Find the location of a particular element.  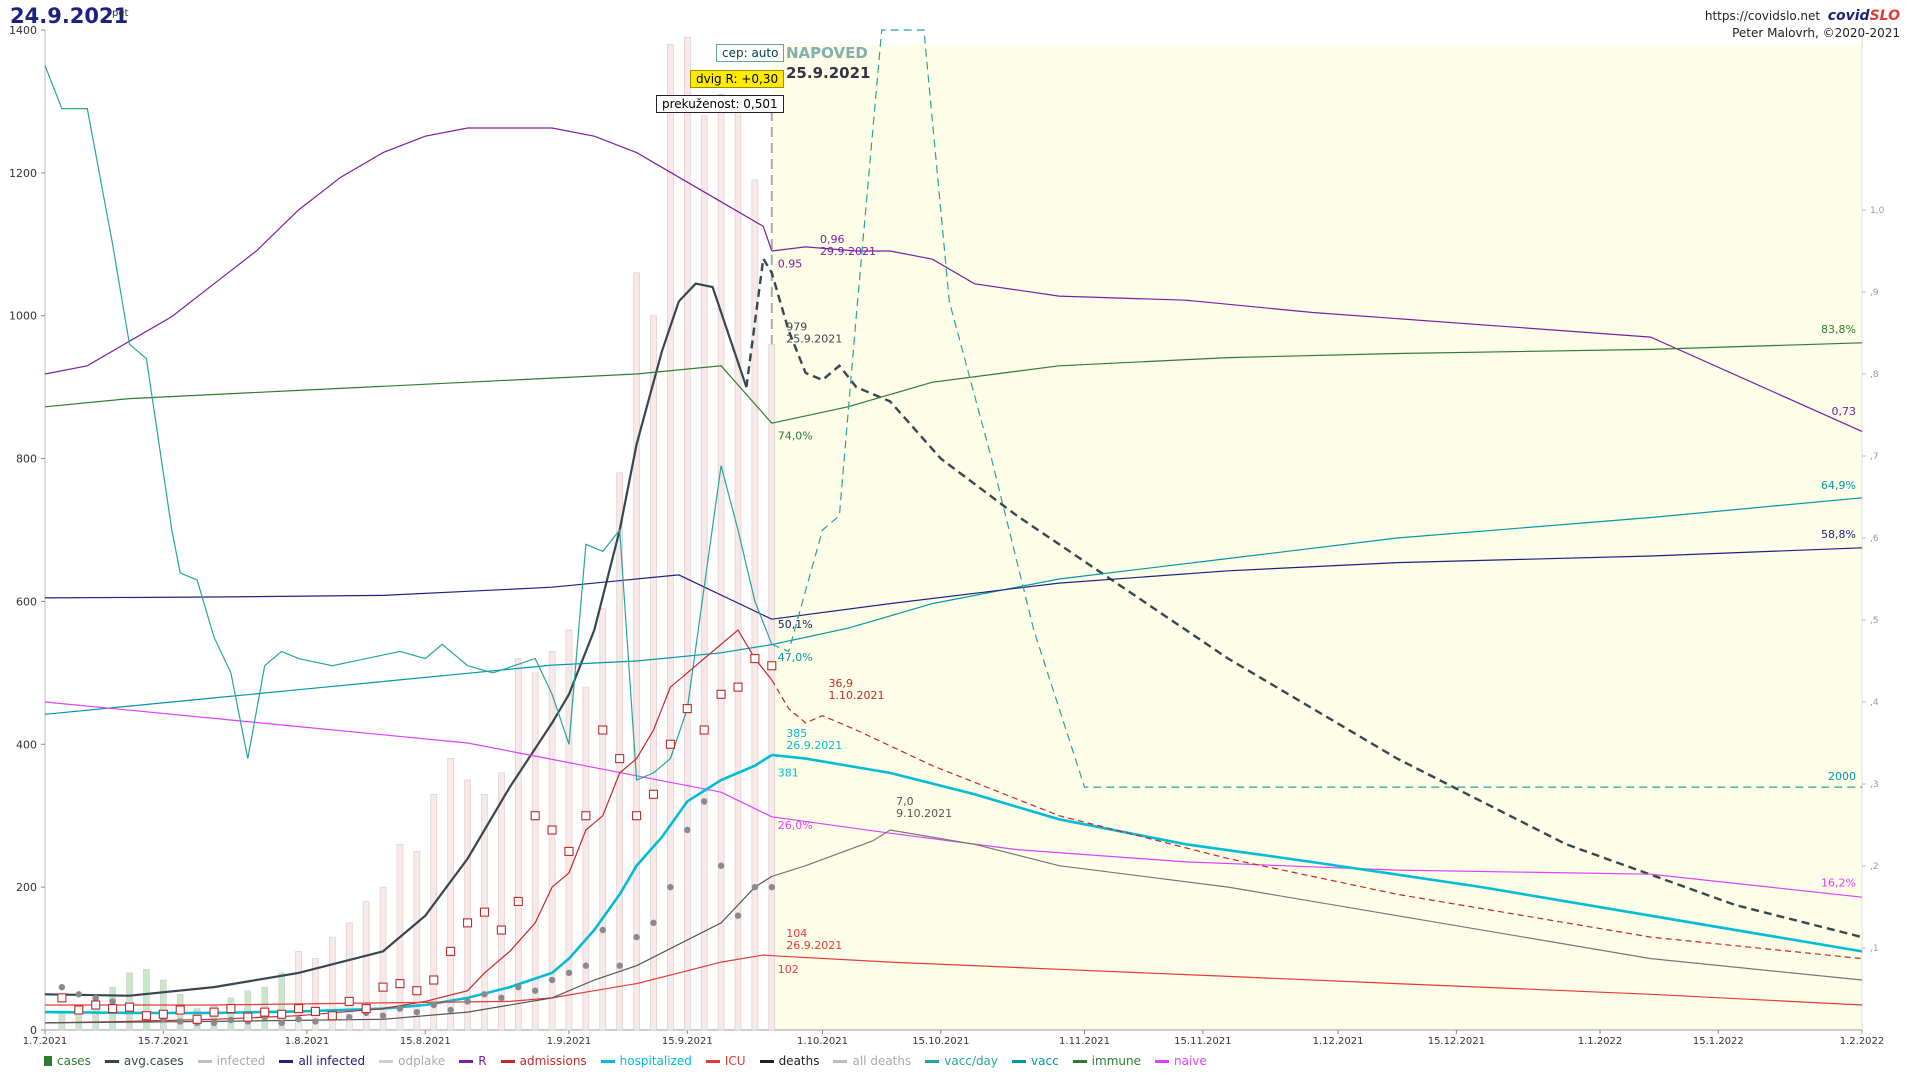

value-label: 979 is located at coordinates (796, 327).